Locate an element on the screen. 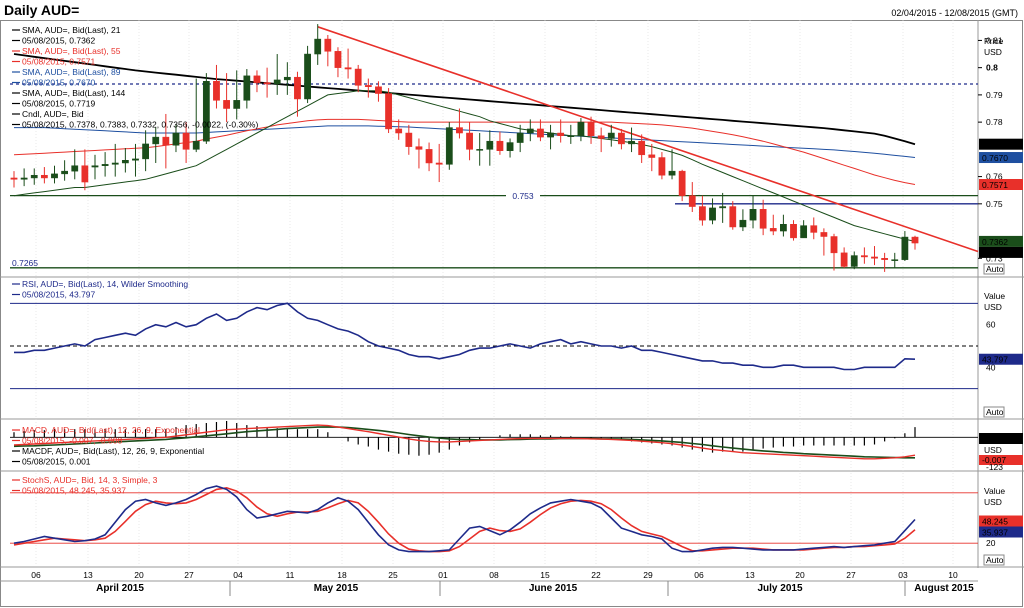 The image size is (1024, 608). price-axis-unit: USD is located at coordinates (993, 52).